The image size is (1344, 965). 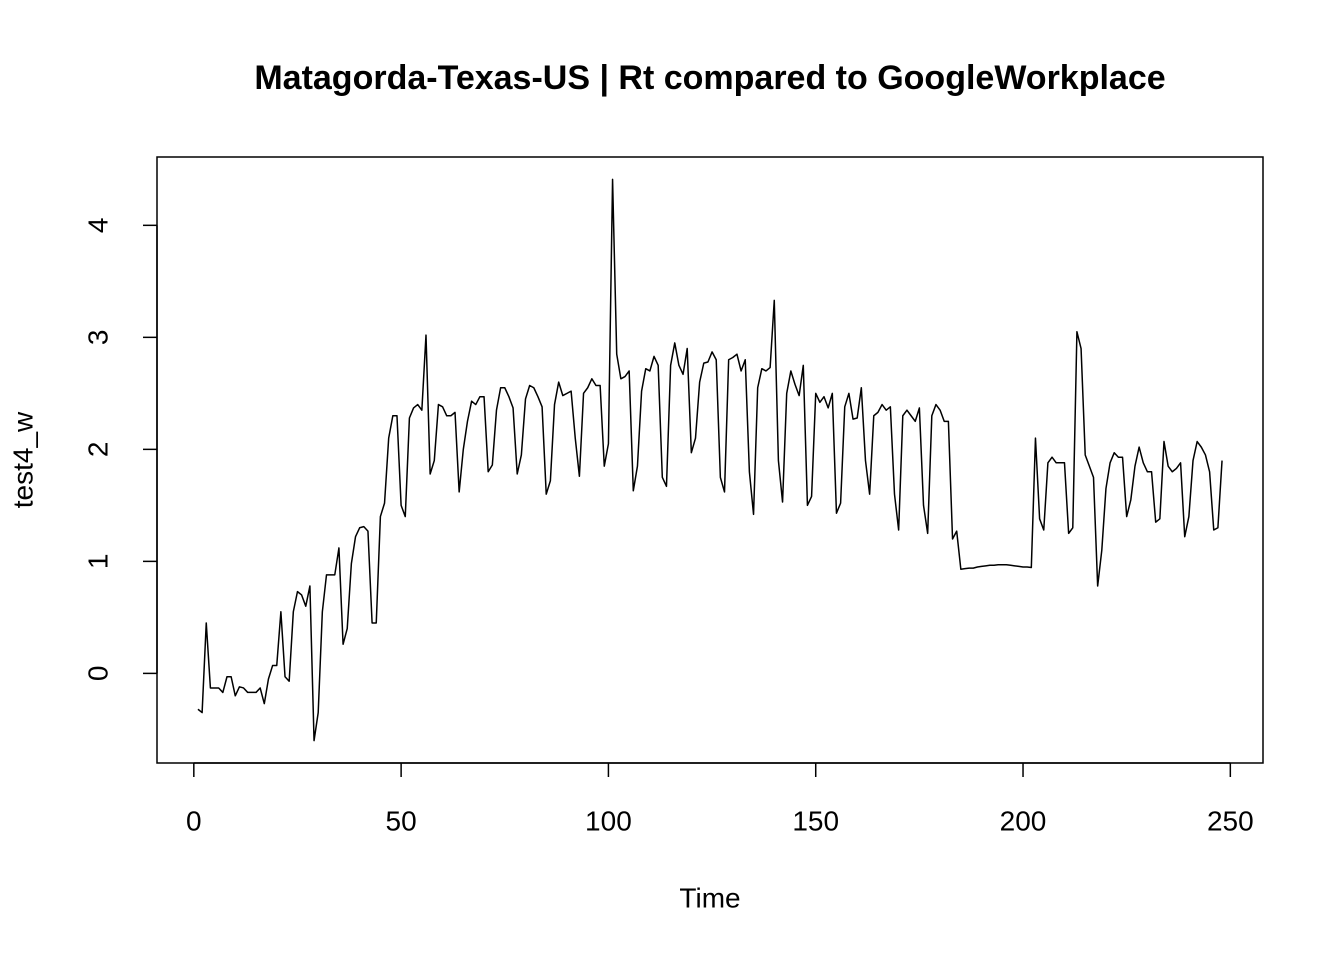 What do you see at coordinates (1230, 820) in the screenshot?
I see `x-tick-label: 250` at bounding box center [1230, 820].